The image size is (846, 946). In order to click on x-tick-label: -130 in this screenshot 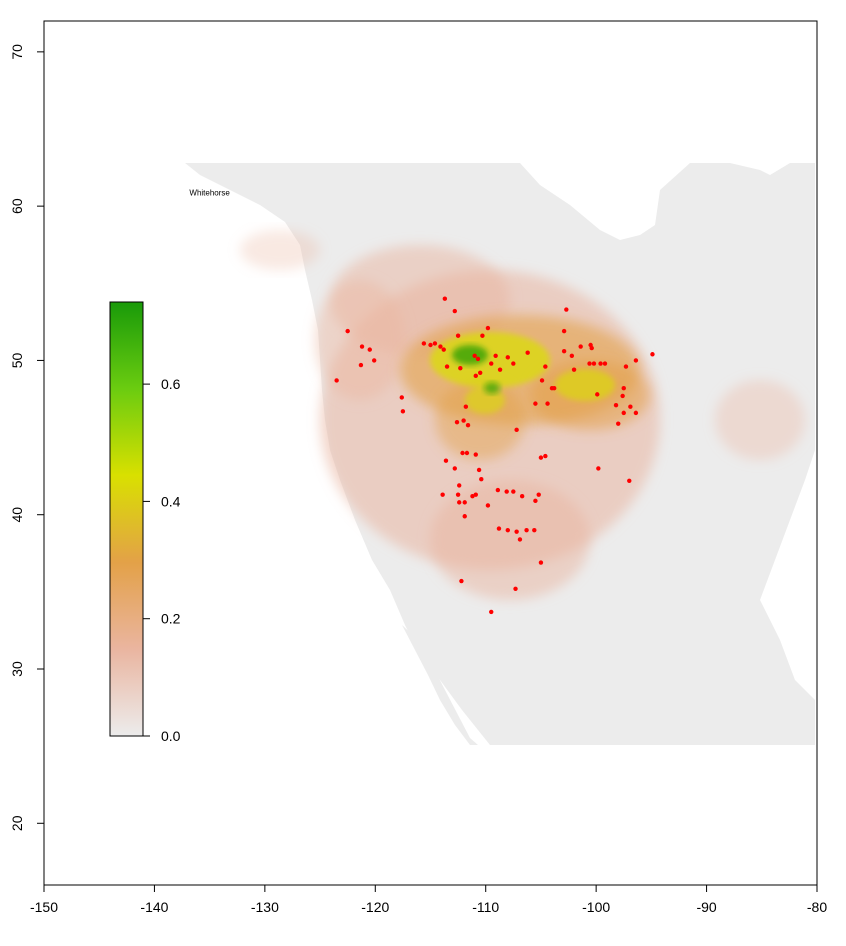, I will do `click(265, 907)`.